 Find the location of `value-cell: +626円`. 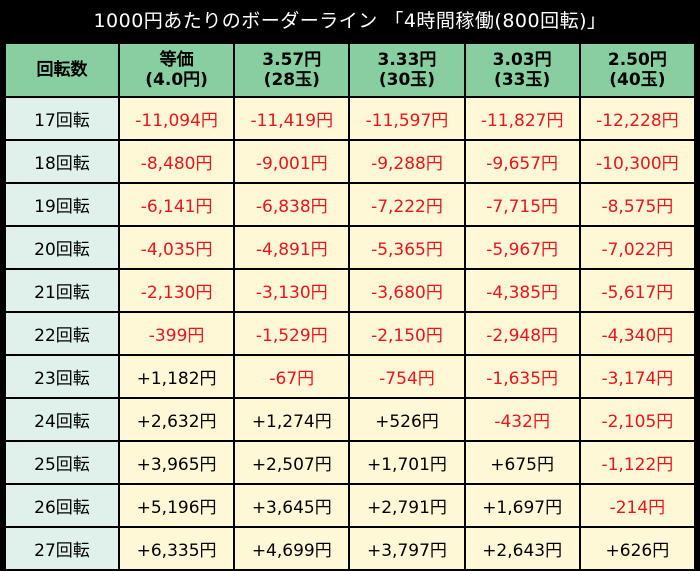

value-cell: +626円 is located at coordinates (637, 548).